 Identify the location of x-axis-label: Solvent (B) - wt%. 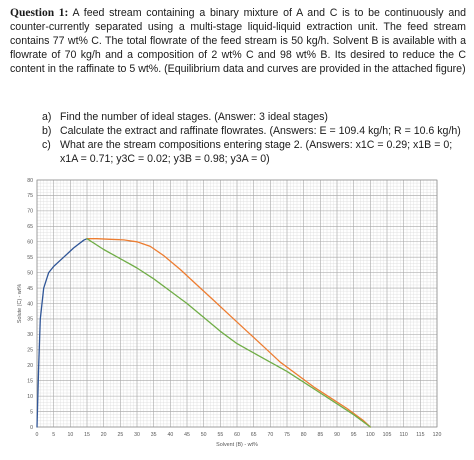
(237, 445).